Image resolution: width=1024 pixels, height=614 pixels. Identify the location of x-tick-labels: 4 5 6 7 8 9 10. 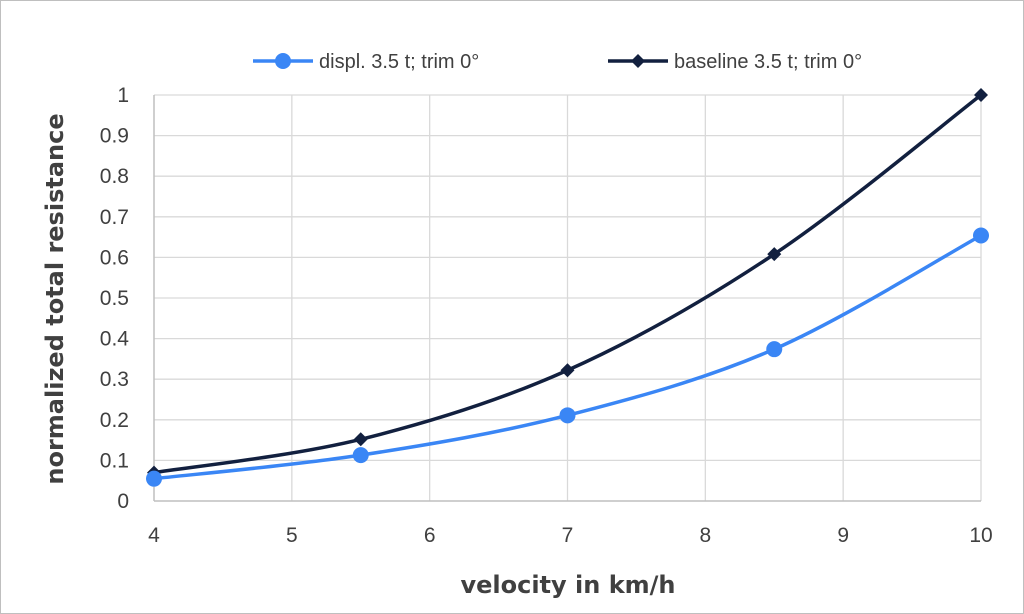
(570, 535).